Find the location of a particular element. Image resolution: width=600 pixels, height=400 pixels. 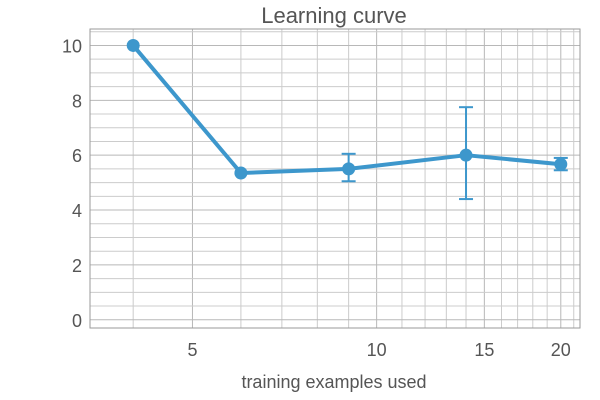

y-tick-label: 2 is located at coordinates (77, 266).